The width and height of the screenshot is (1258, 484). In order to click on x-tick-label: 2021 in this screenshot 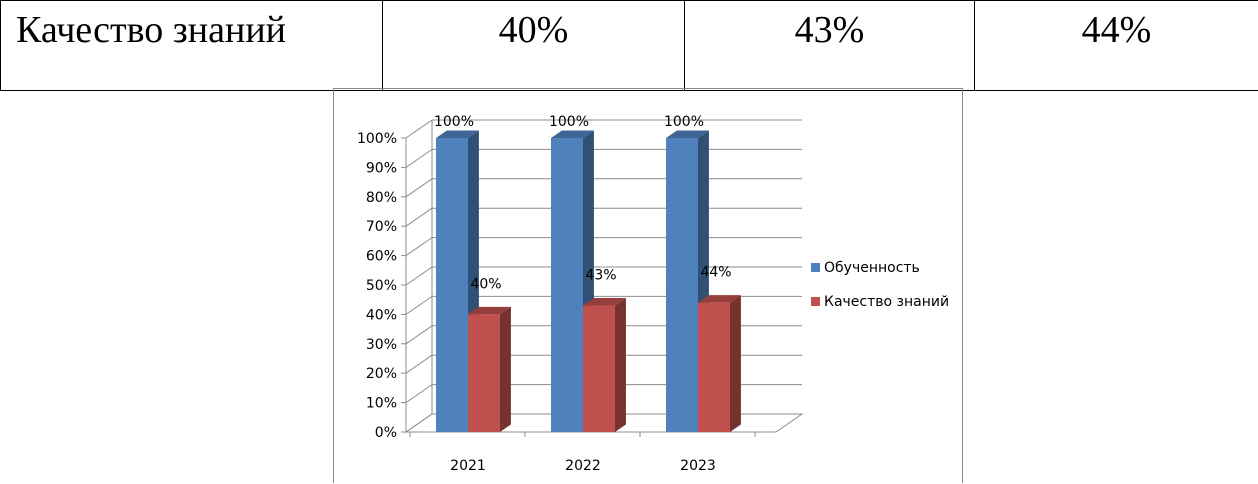, I will do `click(468, 466)`.